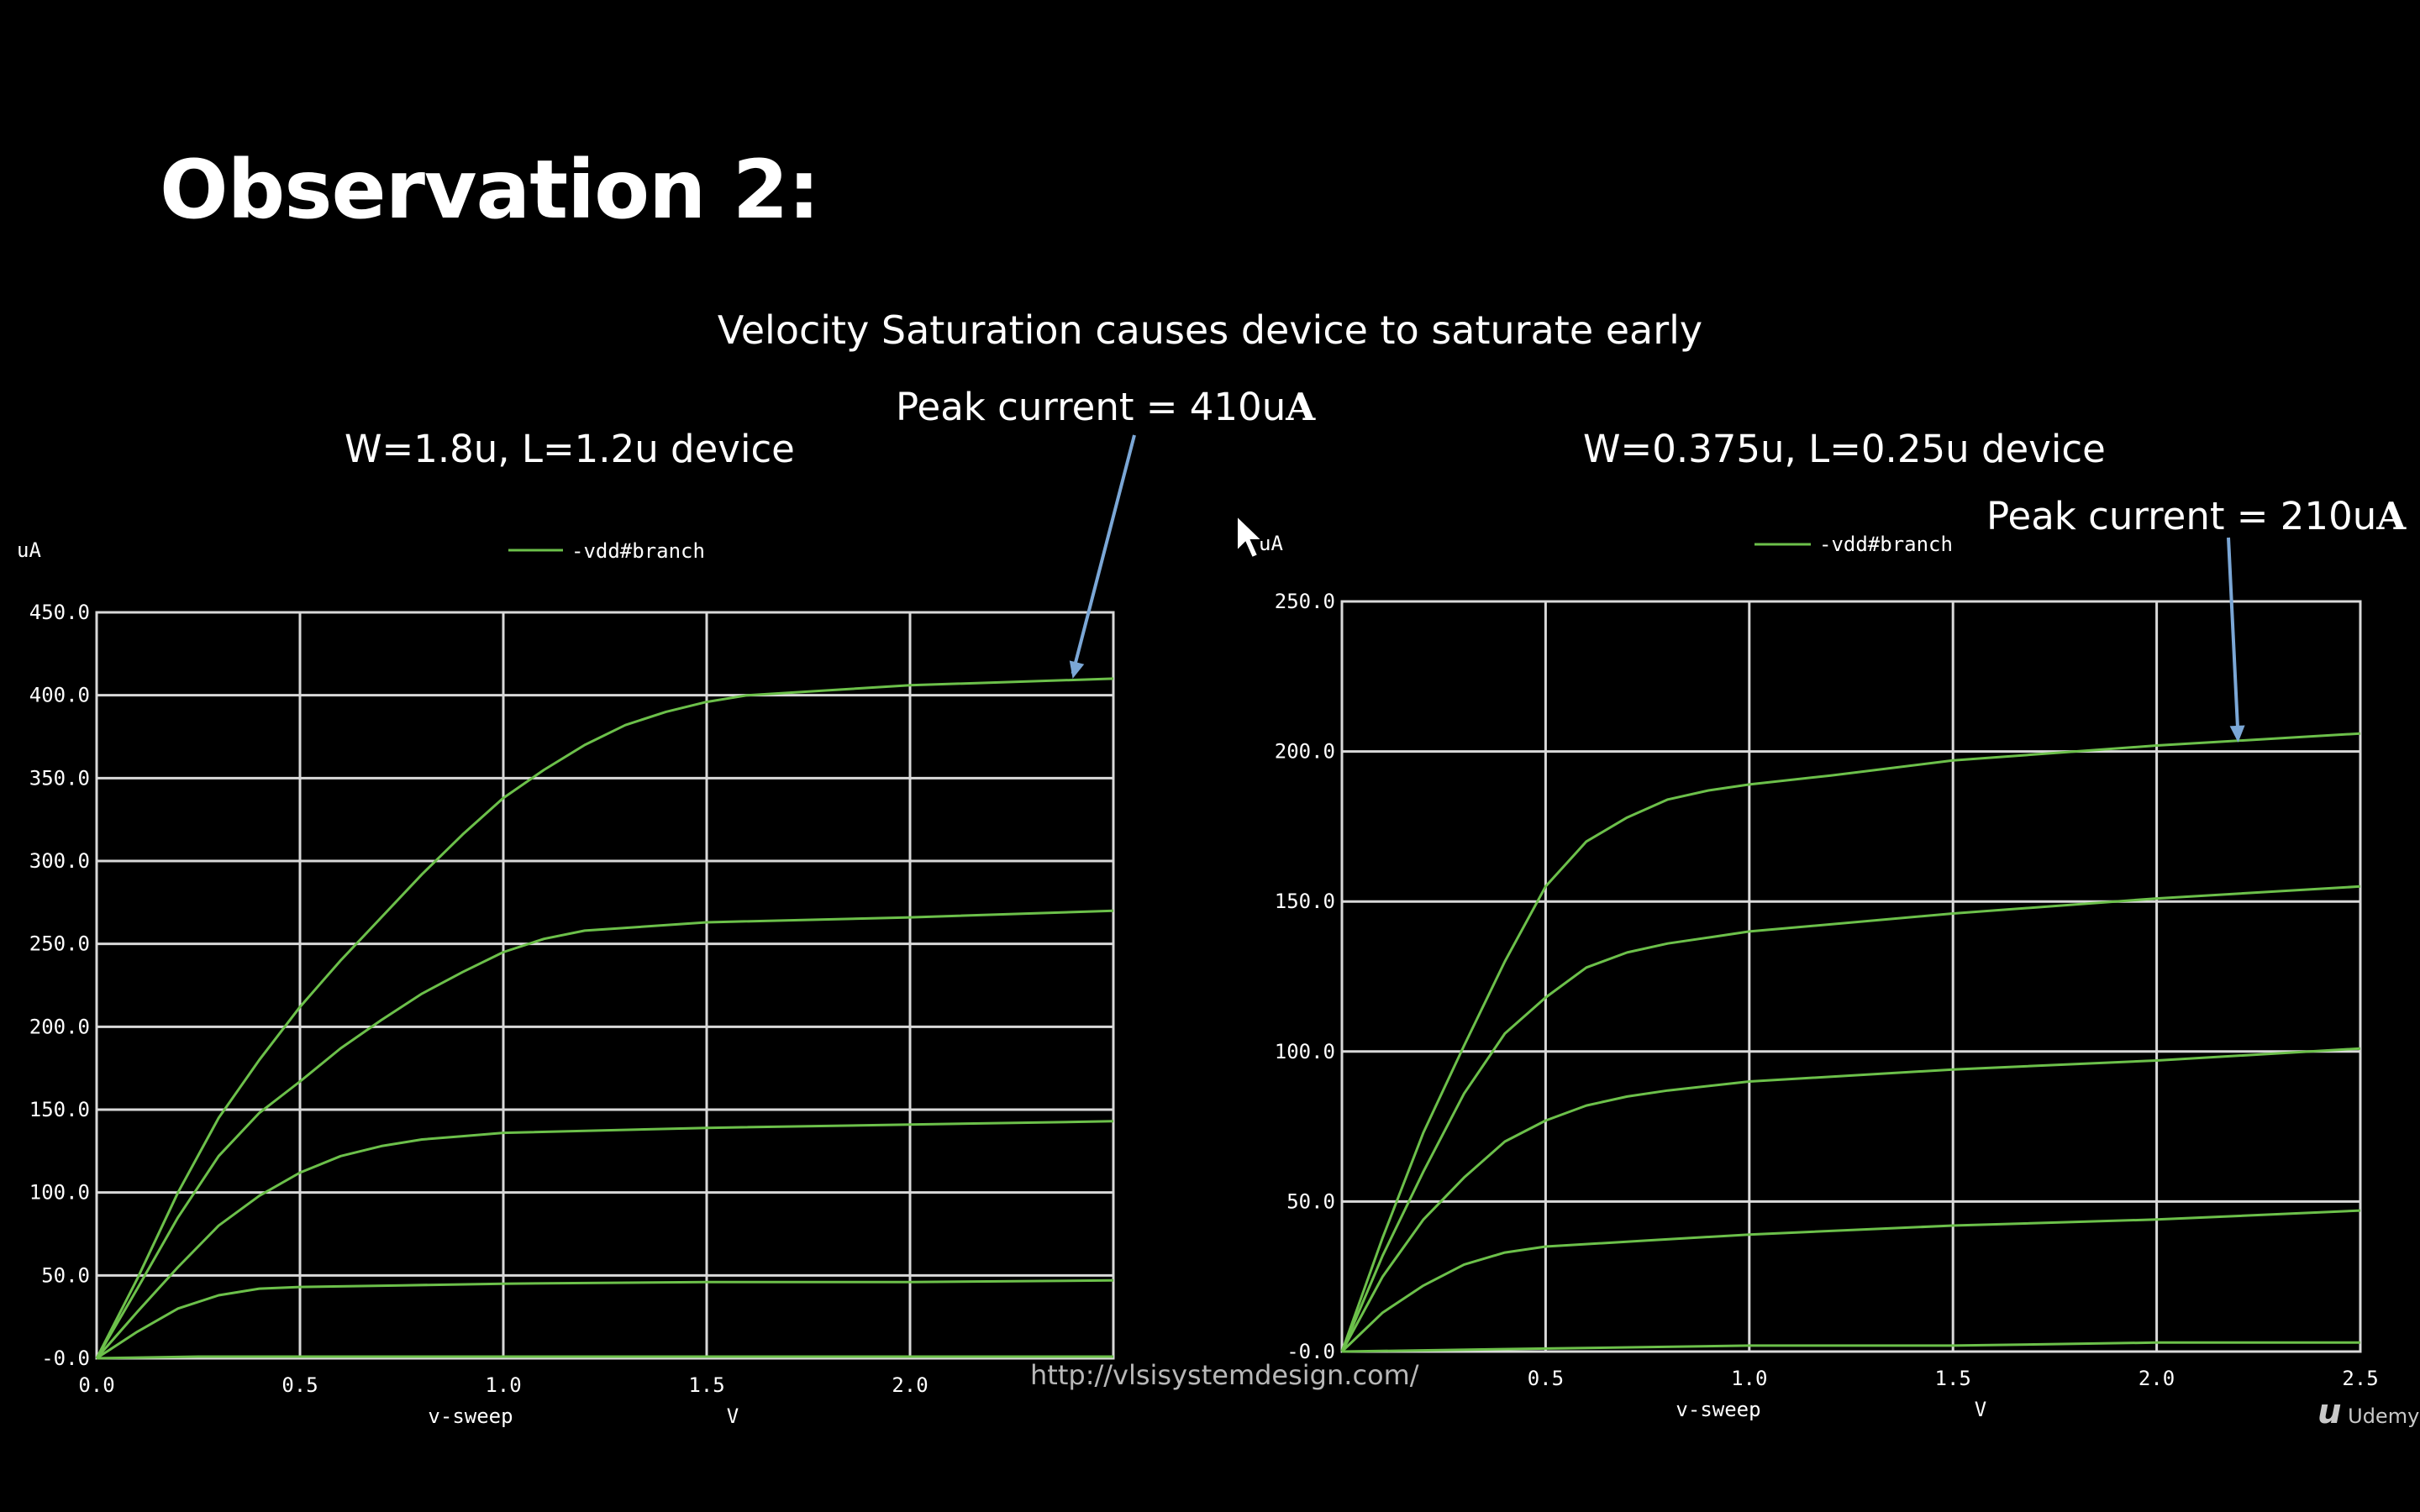 Image resolution: width=2420 pixels, height=1512 pixels. I want to click on udemy-logo: u Udemy, so click(2368, 1412).